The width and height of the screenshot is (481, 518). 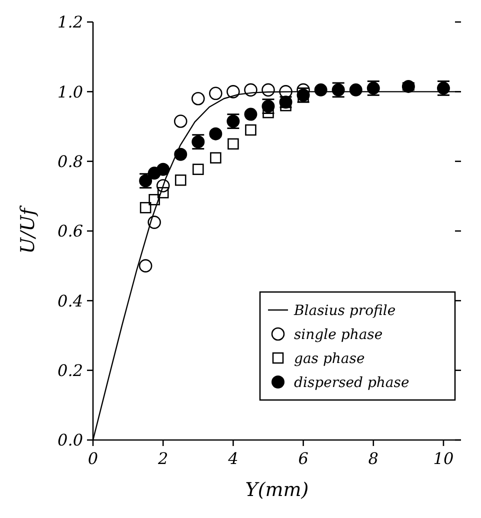 I want to click on y-tick-label: 0.4, so click(x=70, y=300).